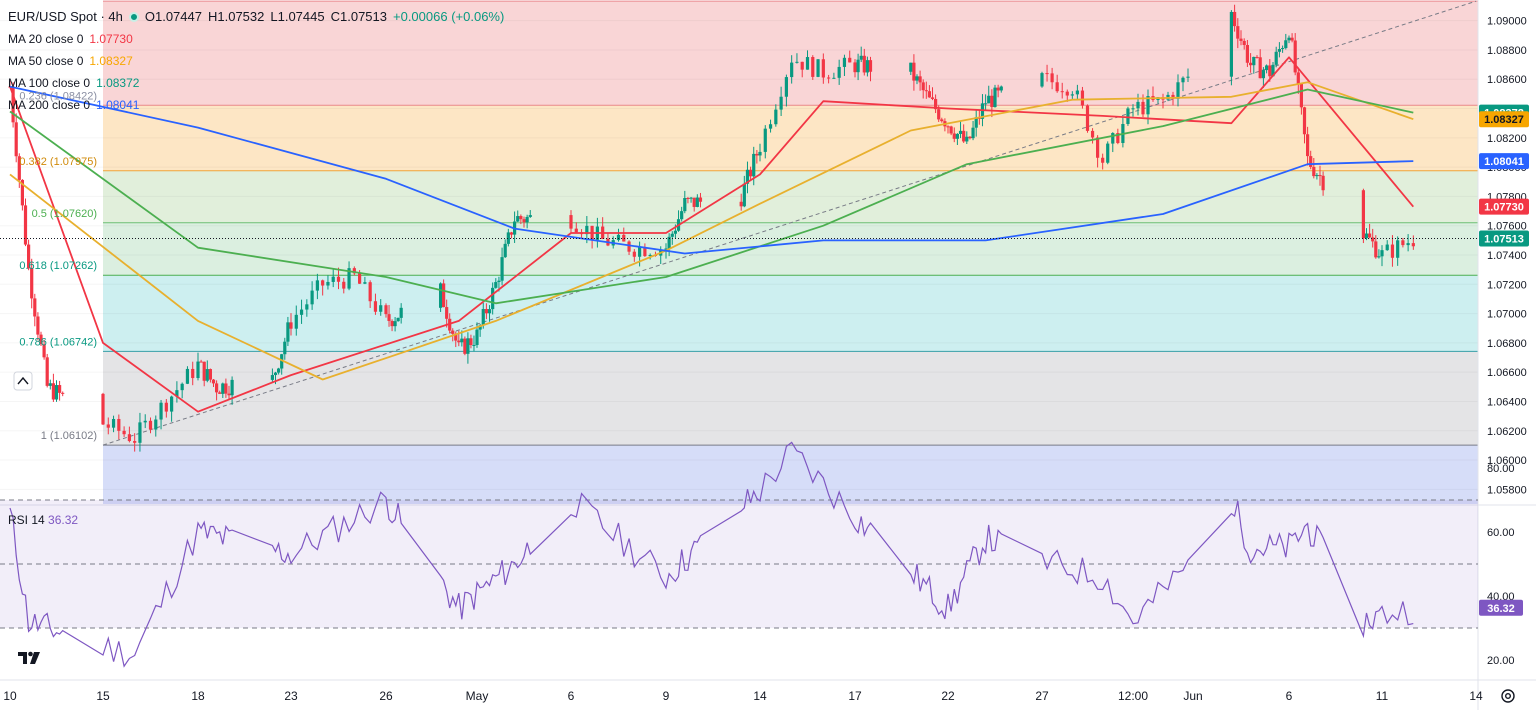 This screenshot has width=1536, height=710. I want to click on time-tick-label: 6, so click(571, 696).